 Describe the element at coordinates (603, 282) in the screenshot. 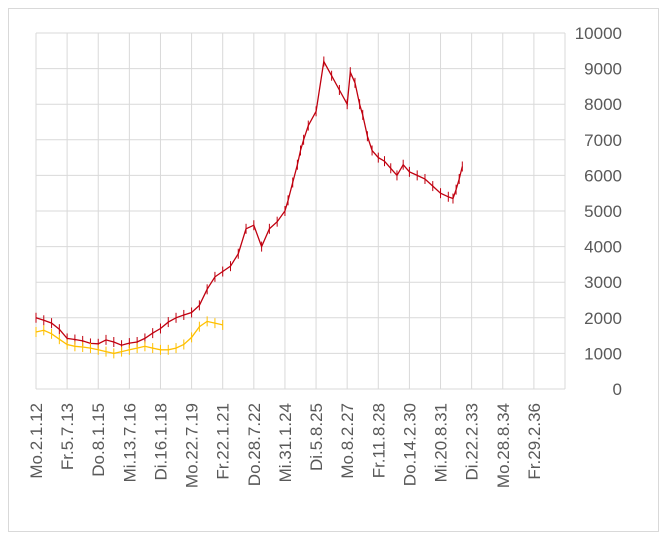

I see `y-tick-label: 3000` at that location.